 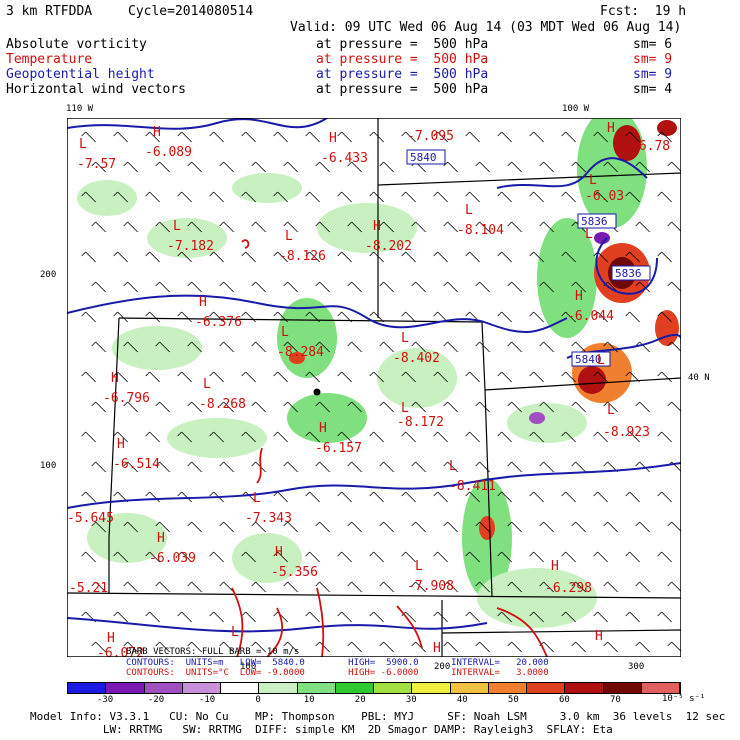 What do you see at coordinates (172, 558) in the screenshot?
I see `svg-text: -6.039` at bounding box center [172, 558].